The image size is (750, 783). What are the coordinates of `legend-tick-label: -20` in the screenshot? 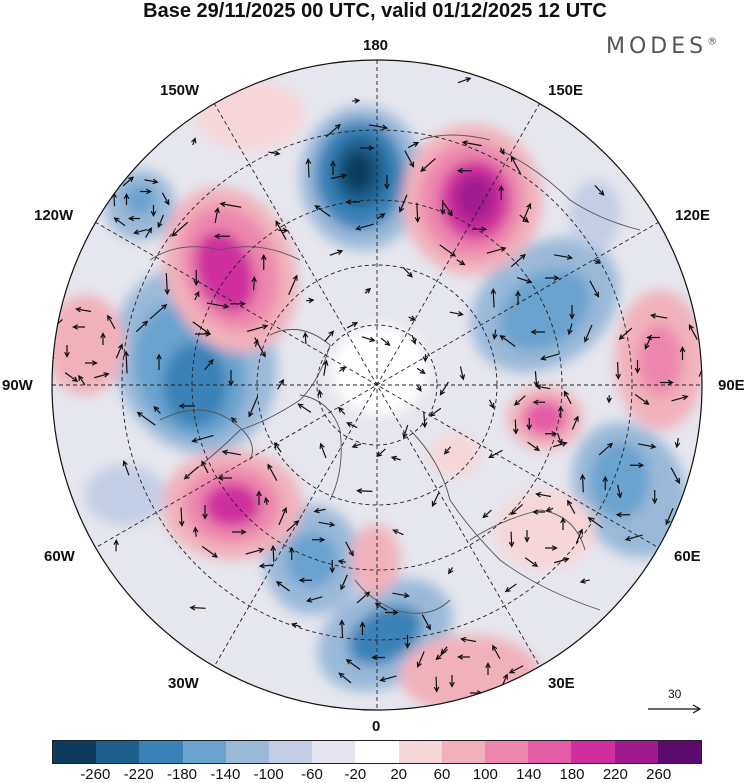 It's located at (355, 774).